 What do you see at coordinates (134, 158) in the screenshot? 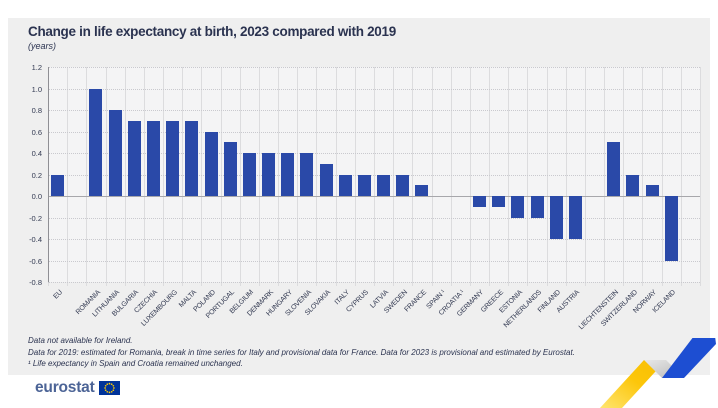
I see `bar-bulgaria` at bounding box center [134, 158].